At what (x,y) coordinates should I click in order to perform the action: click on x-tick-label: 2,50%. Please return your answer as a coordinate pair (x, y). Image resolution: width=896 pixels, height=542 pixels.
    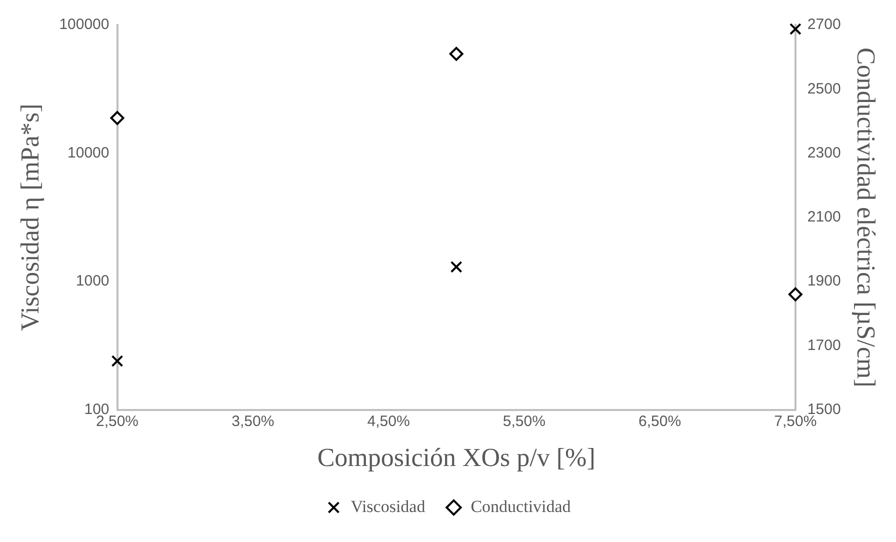
    Looking at the image, I should click on (117, 421).